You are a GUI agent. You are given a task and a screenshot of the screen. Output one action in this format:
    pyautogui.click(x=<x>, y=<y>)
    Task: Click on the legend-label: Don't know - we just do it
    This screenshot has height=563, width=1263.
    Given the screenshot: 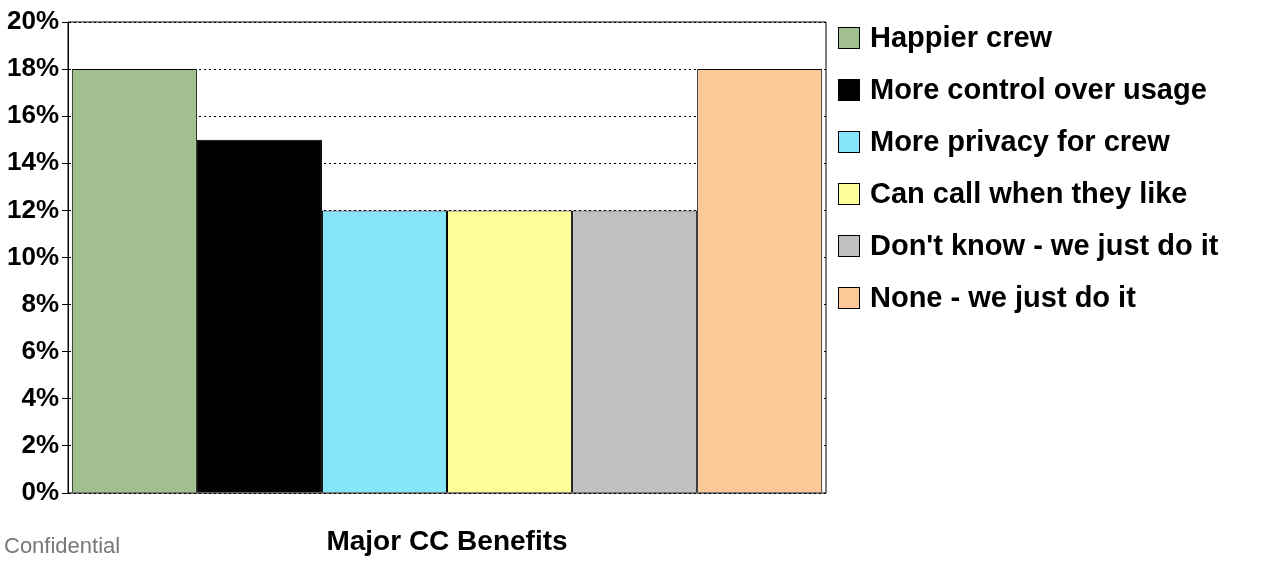 What is the action you would take?
    pyautogui.click(x=1045, y=245)
    